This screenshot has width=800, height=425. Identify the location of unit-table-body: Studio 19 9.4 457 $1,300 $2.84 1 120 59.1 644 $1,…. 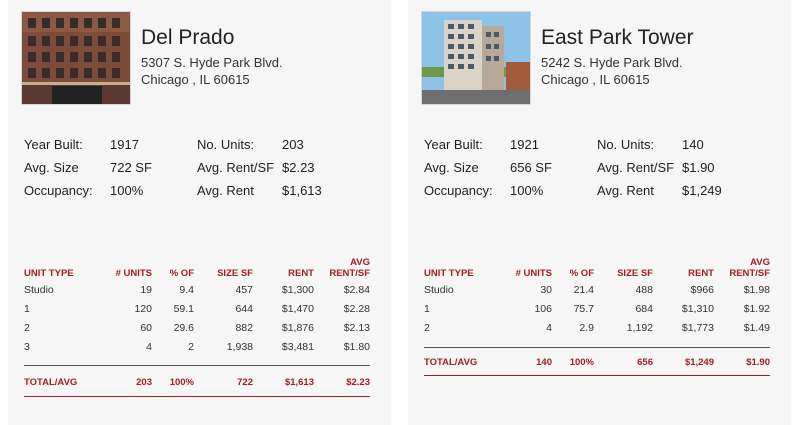
(197, 322).